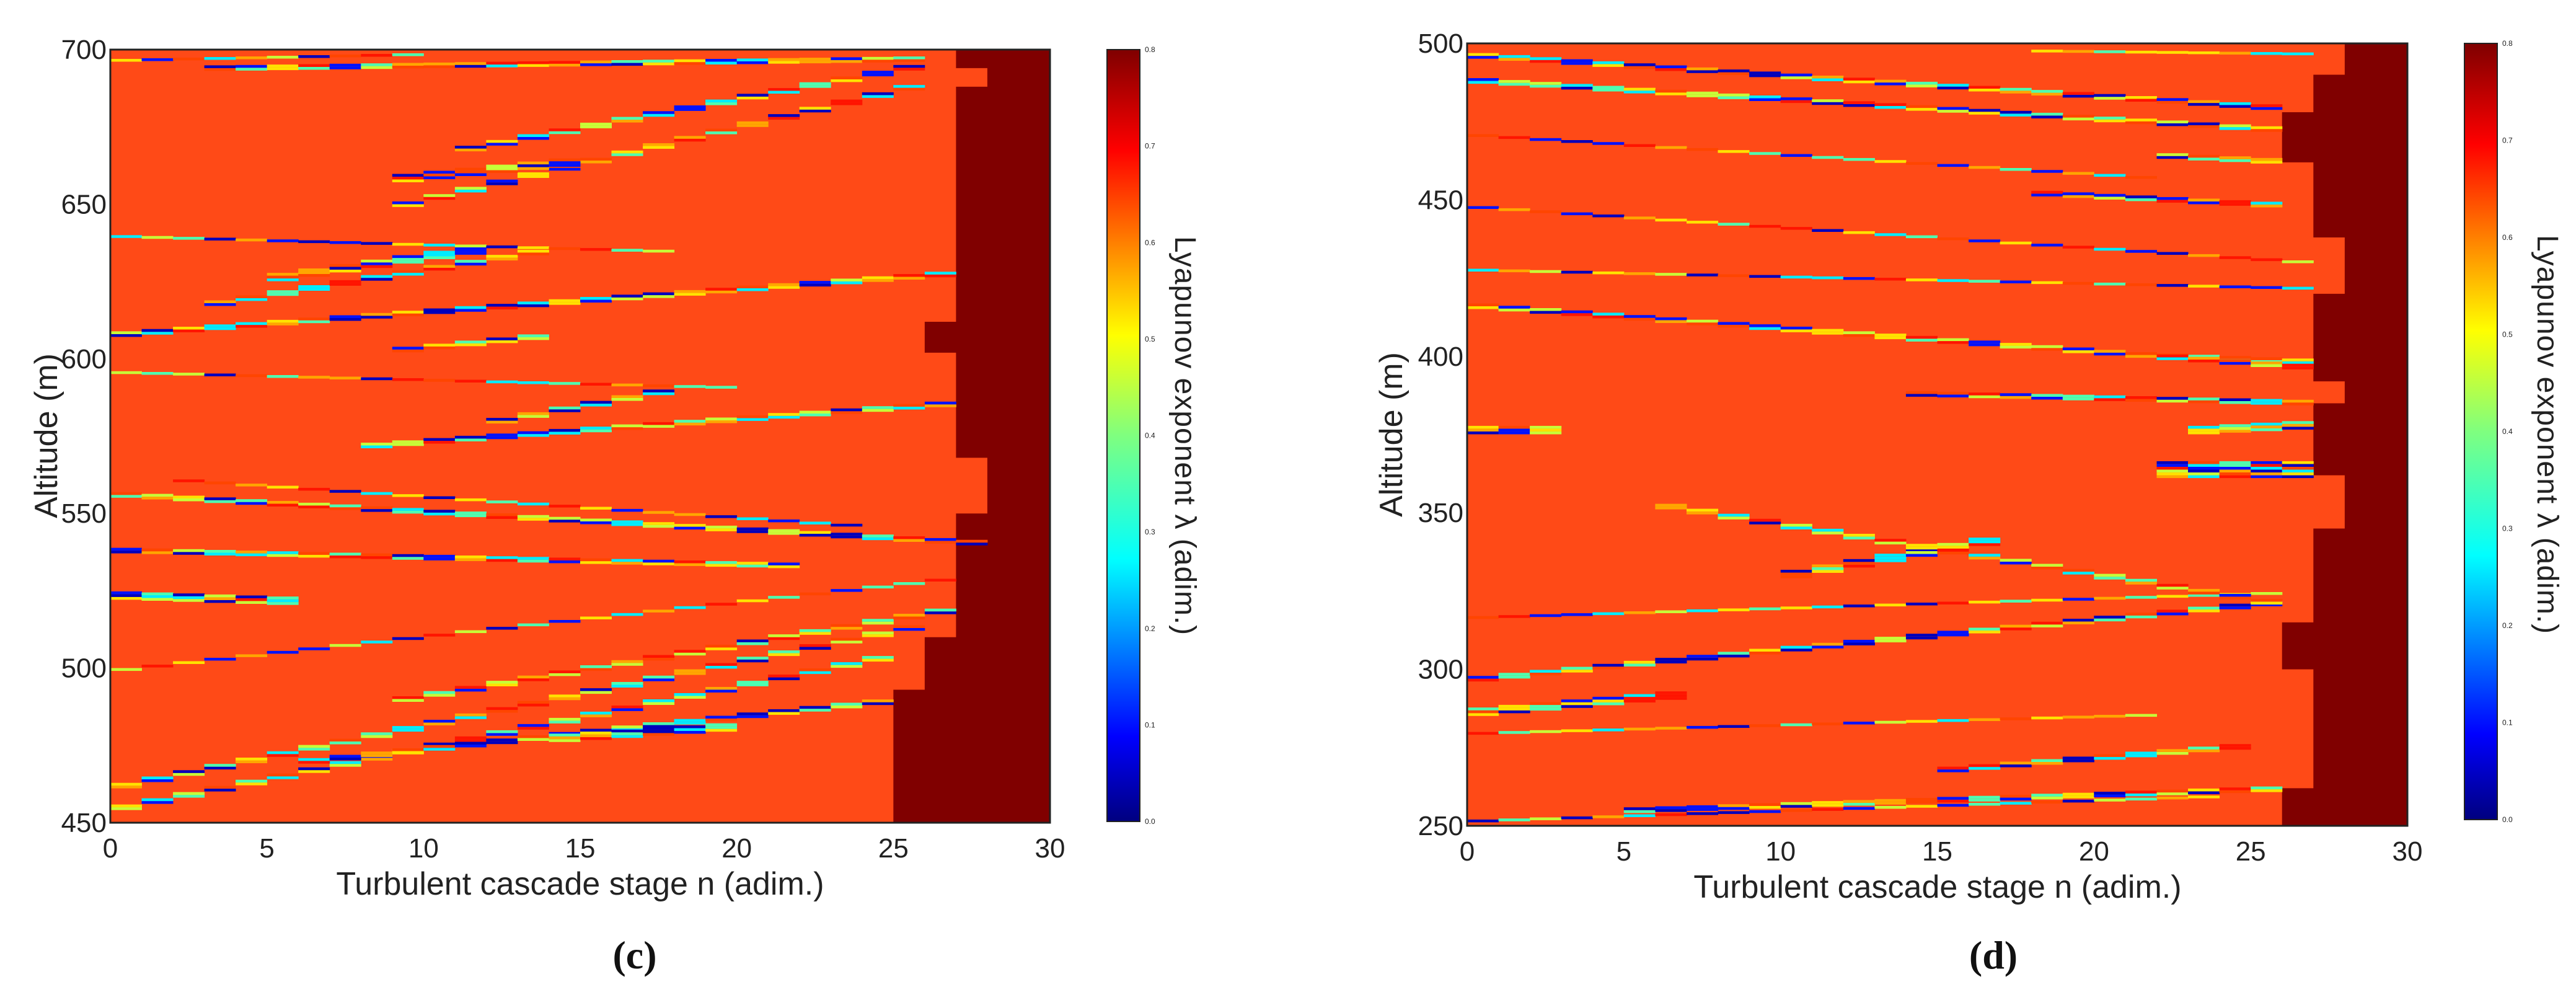 This screenshot has height=987, width=2576. I want to click on x-tick-label: 20, so click(2094, 851).